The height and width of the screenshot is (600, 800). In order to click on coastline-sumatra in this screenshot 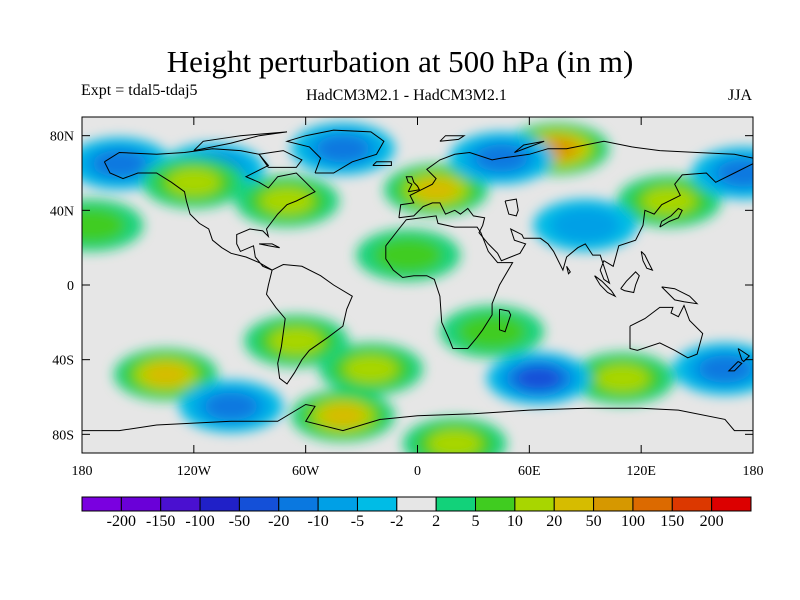, I will do `click(605, 286)`.